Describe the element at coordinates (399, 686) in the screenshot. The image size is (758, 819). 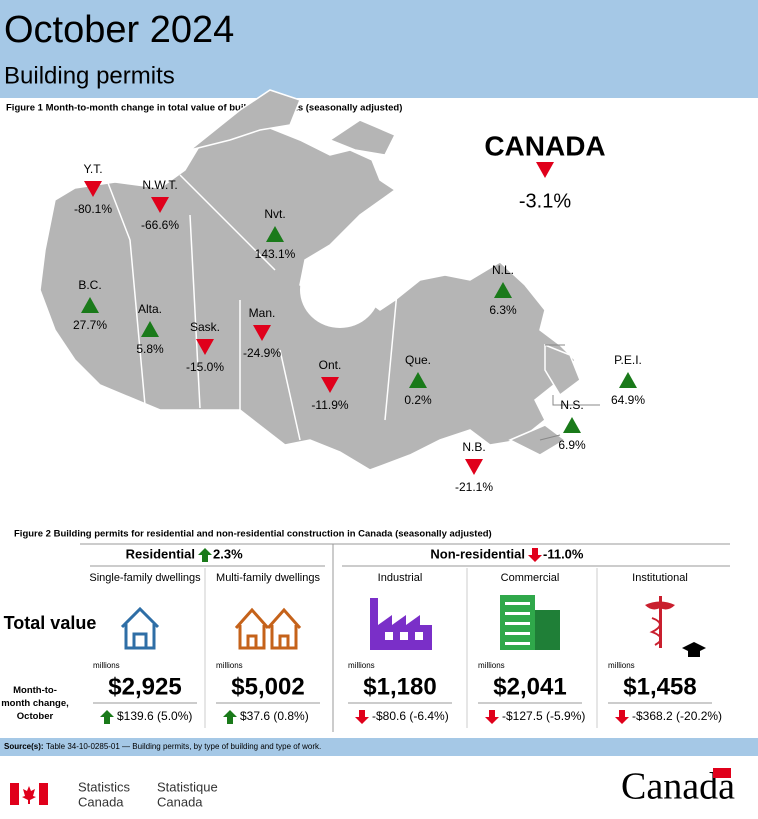
I see `total-value: $1,180` at that location.